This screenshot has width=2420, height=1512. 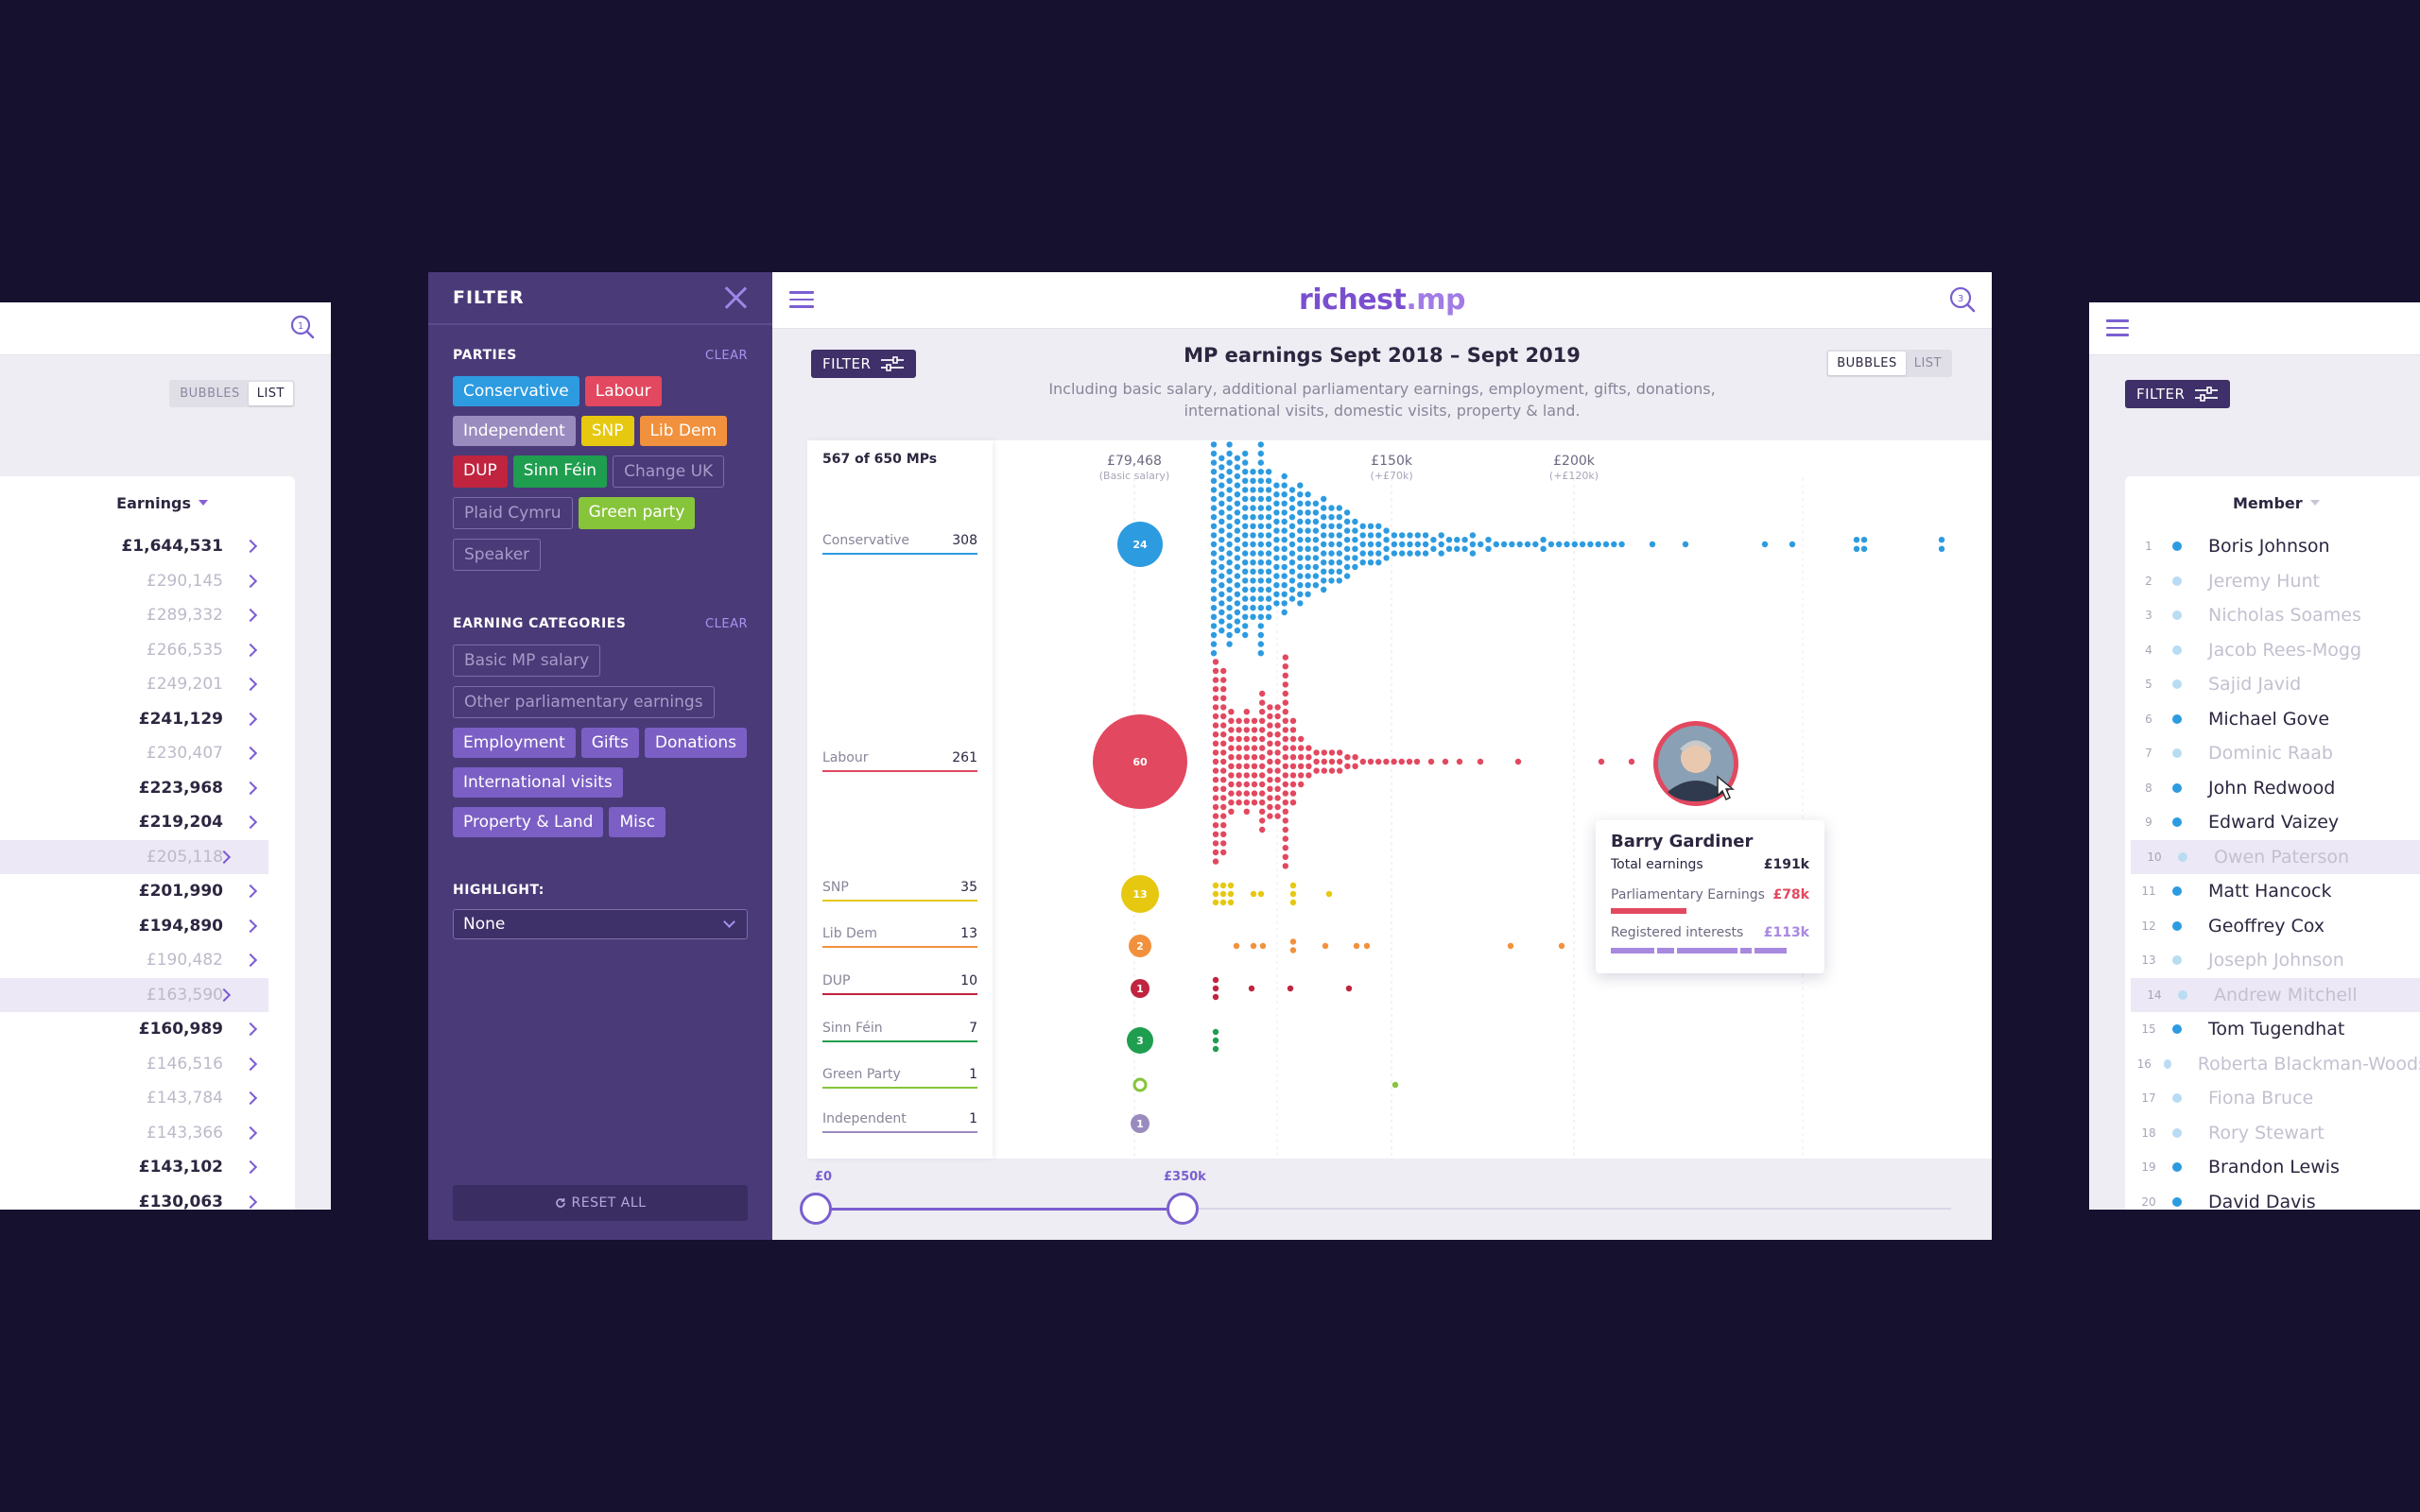 What do you see at coordinates (2273, 684) in the screenshot?
I see `table-row: 5 Sajid Javid` at bounding box center [2273, 684].